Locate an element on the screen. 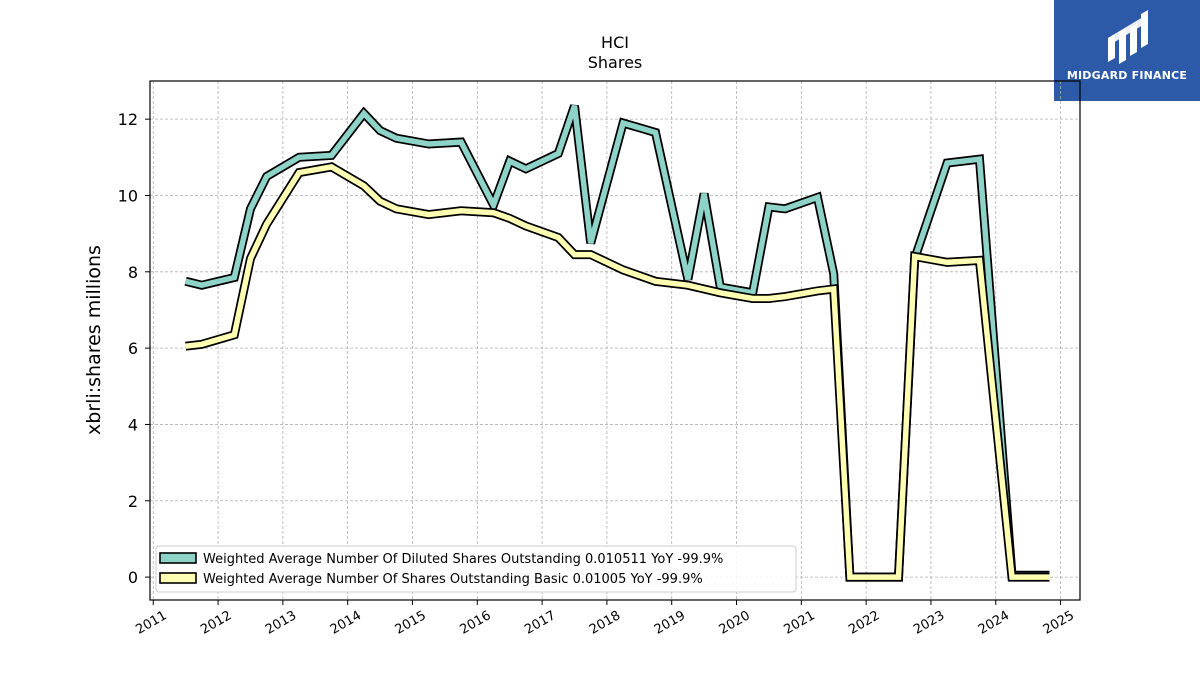  x-tick-label: 2016 is located at coordinates (475, 623).